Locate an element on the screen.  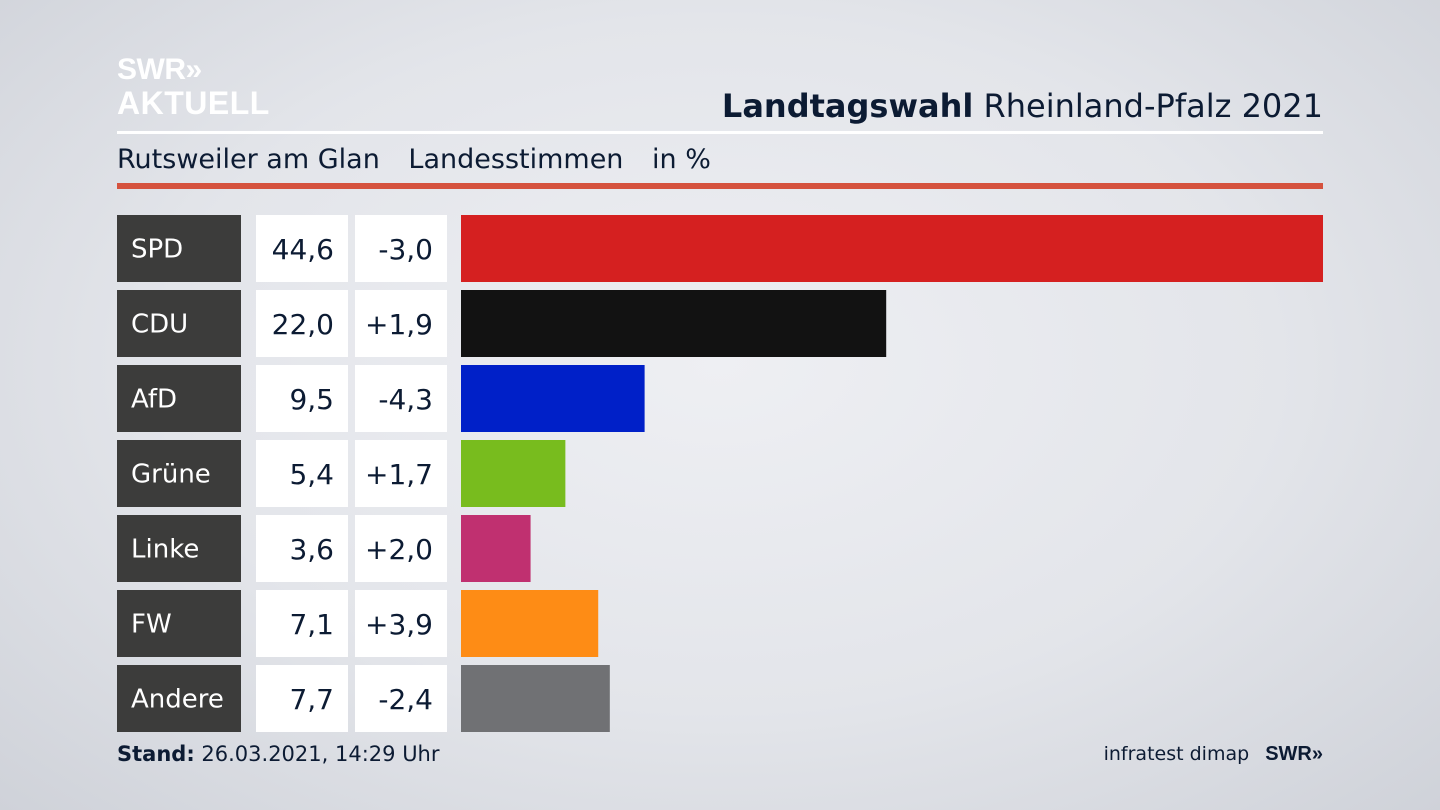
change-box-fw is located at coordinates (401, 623).